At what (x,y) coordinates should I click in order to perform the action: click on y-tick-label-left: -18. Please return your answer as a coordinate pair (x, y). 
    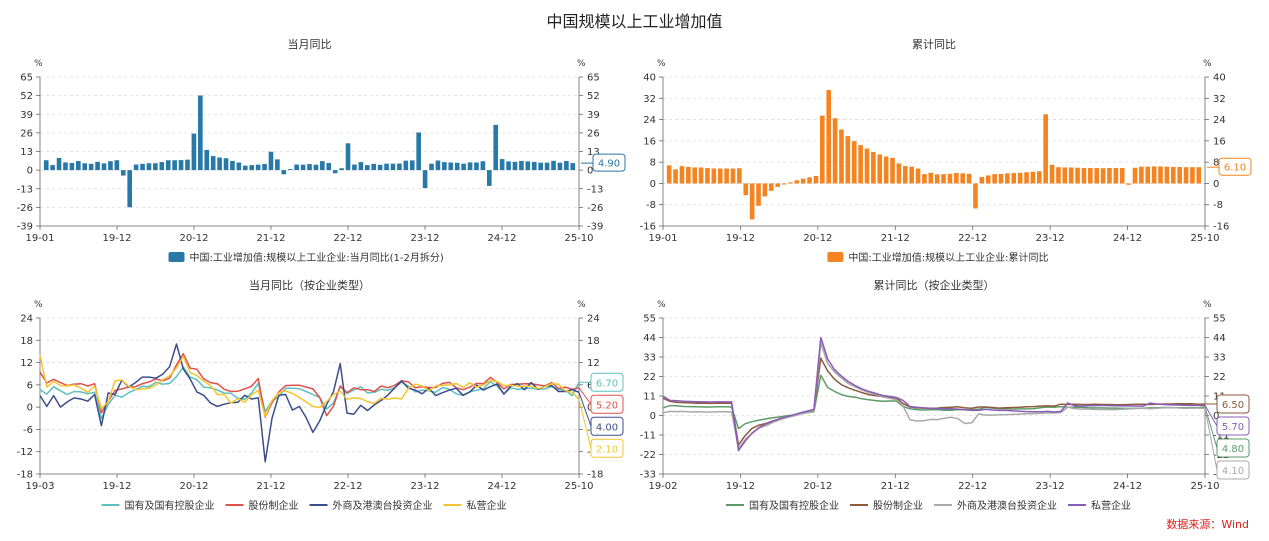
    Looking at the image, I should click on (25, 475).